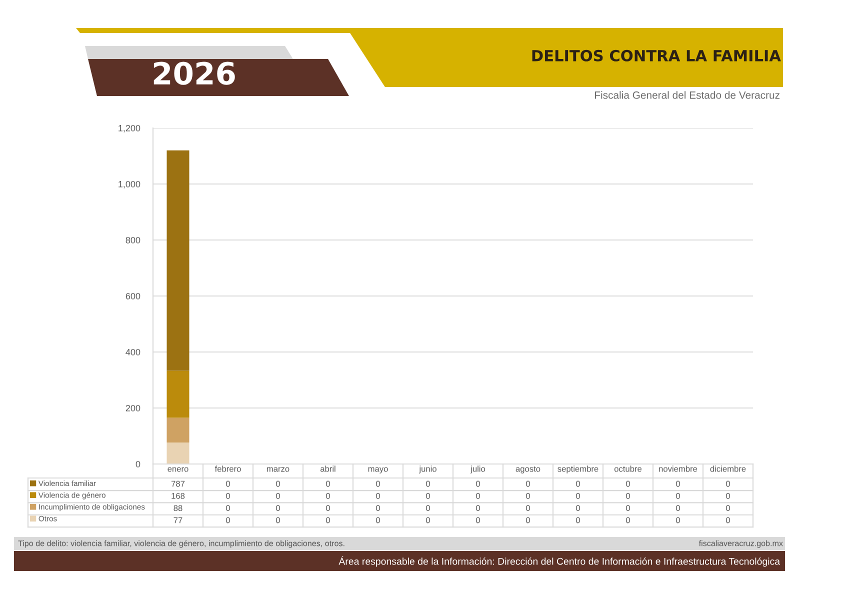 This screenshot has height=595, width=842. I want to click on x-tick-label: octubre, so click(628, 469).